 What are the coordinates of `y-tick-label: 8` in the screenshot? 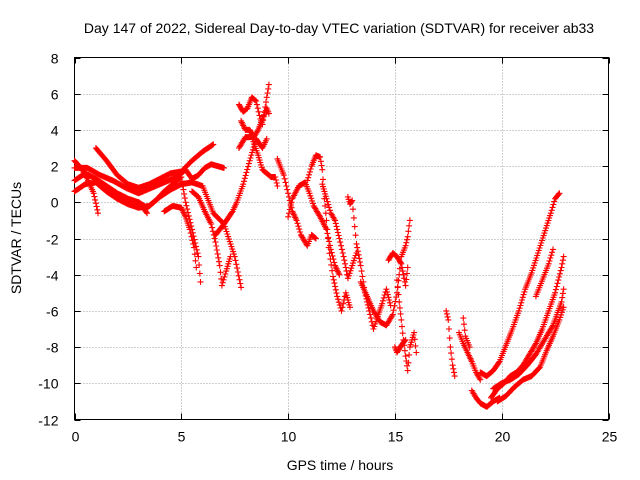 It's located at (55, 59).